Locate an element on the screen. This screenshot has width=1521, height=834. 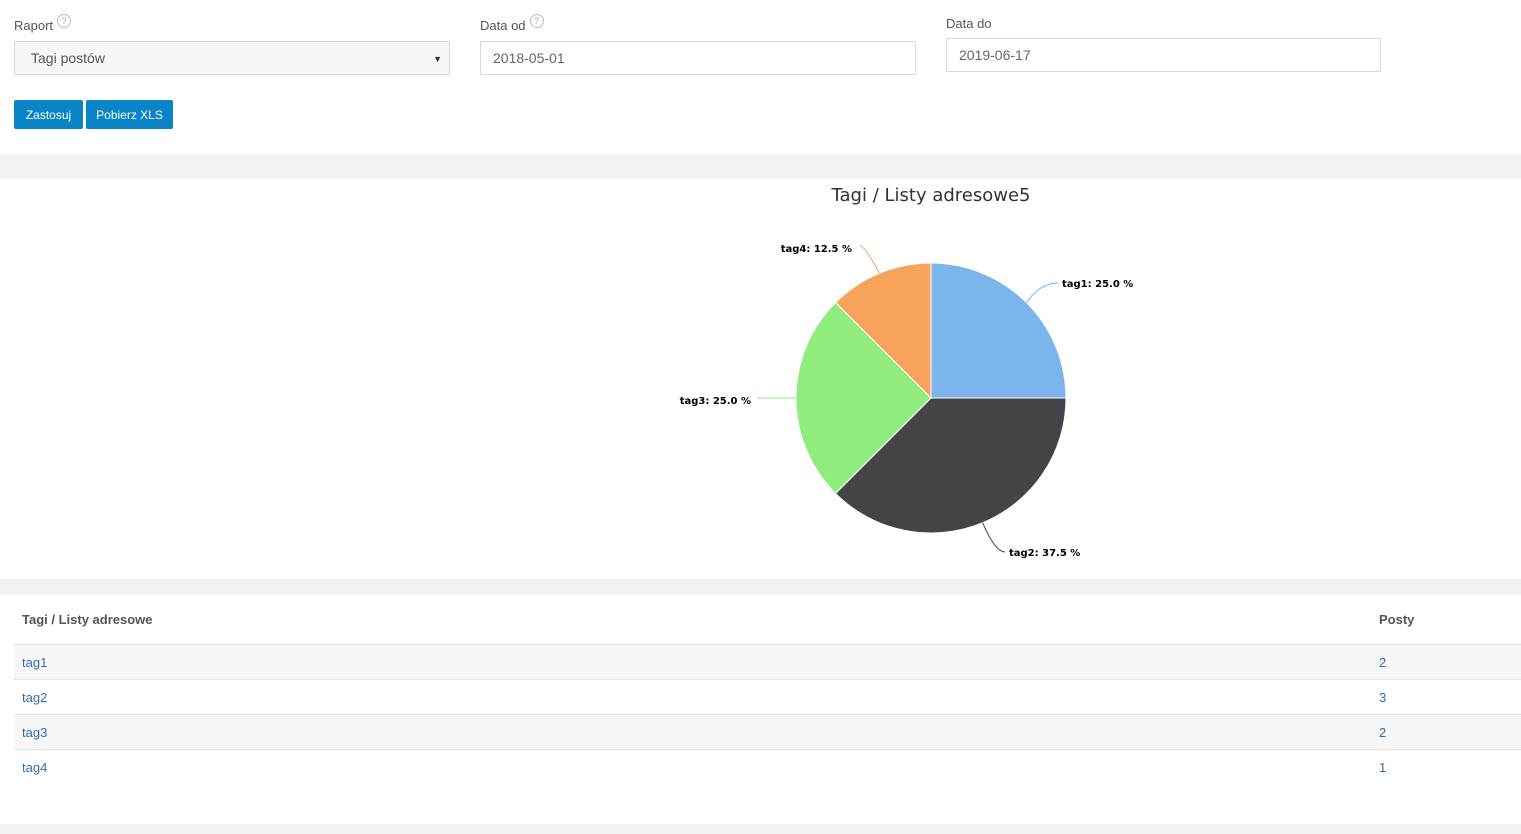
data-od-value: 2018-05-01 is located at coordinates (529, 58).